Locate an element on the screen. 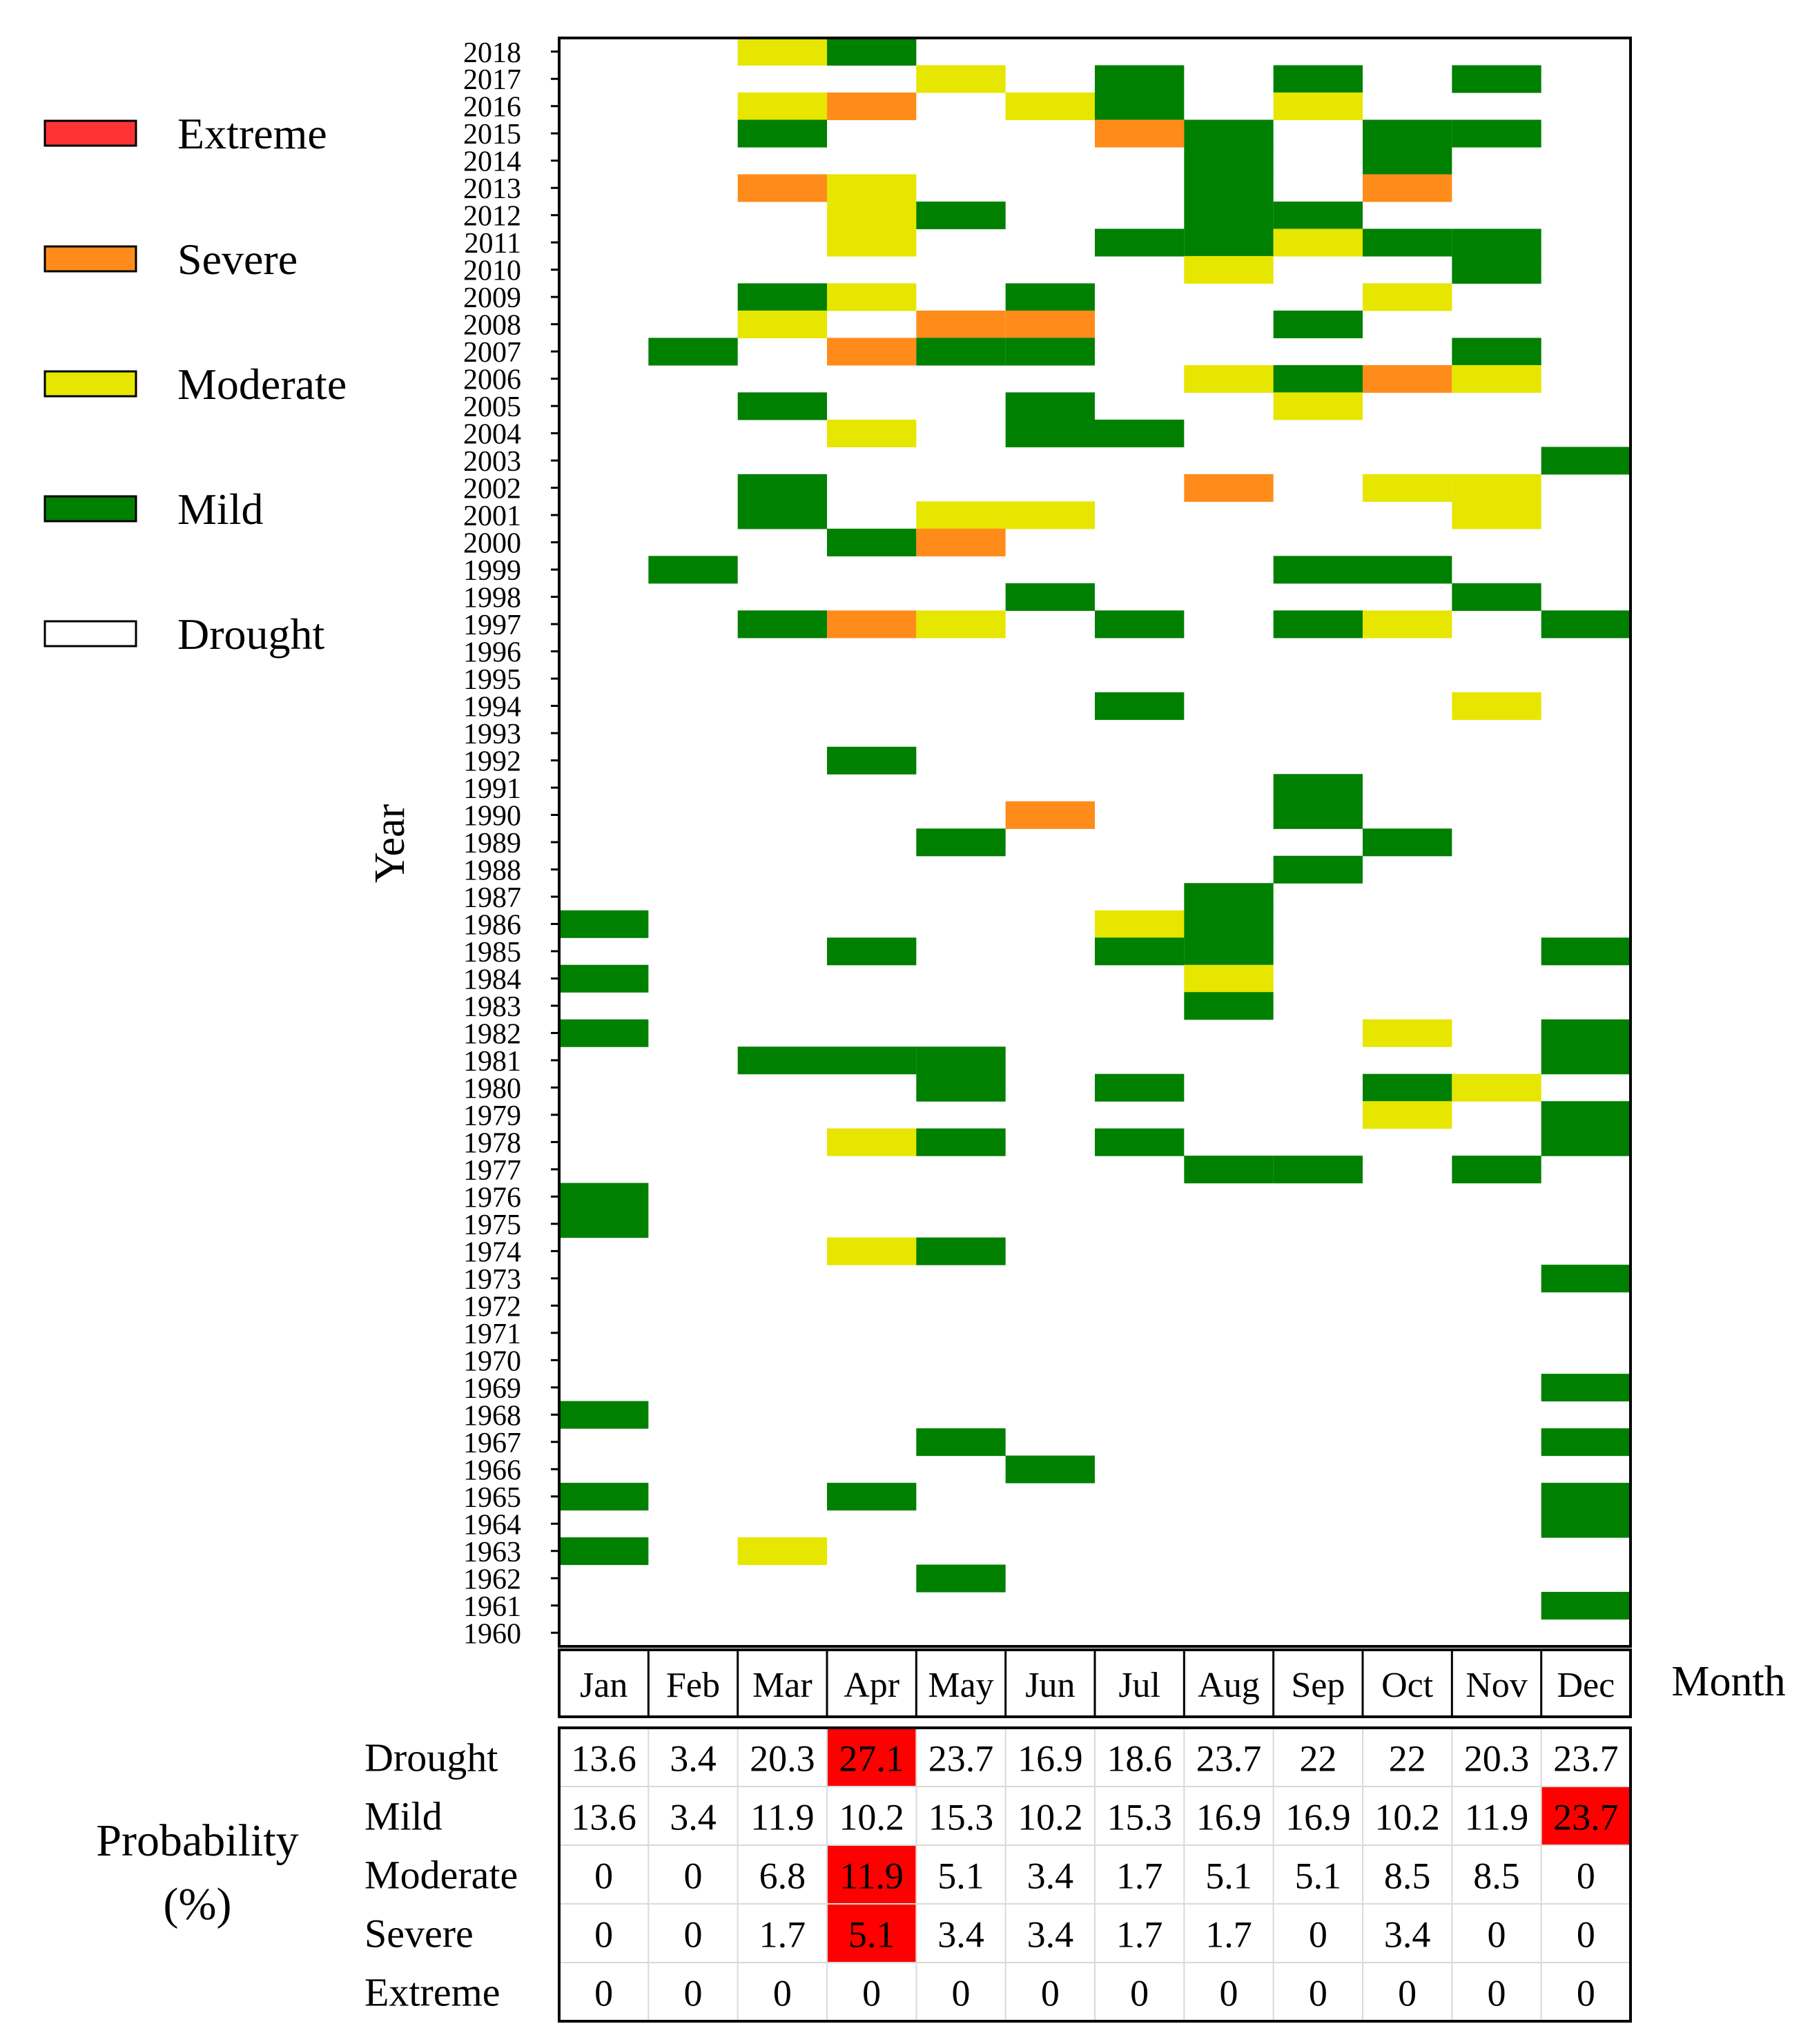 The height and width of the screenshot is (2044, 1810). prob-row-label-extreme: Extreme is located at coordinates (432, 1992).